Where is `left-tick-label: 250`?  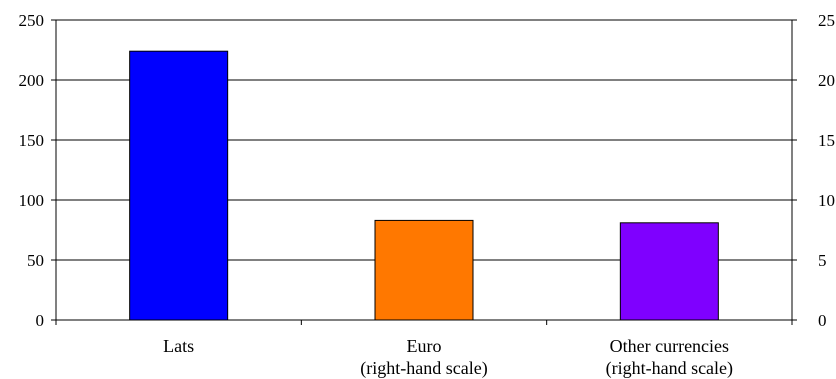 left-tick-label: 250 is located at coordinates (32, 20).